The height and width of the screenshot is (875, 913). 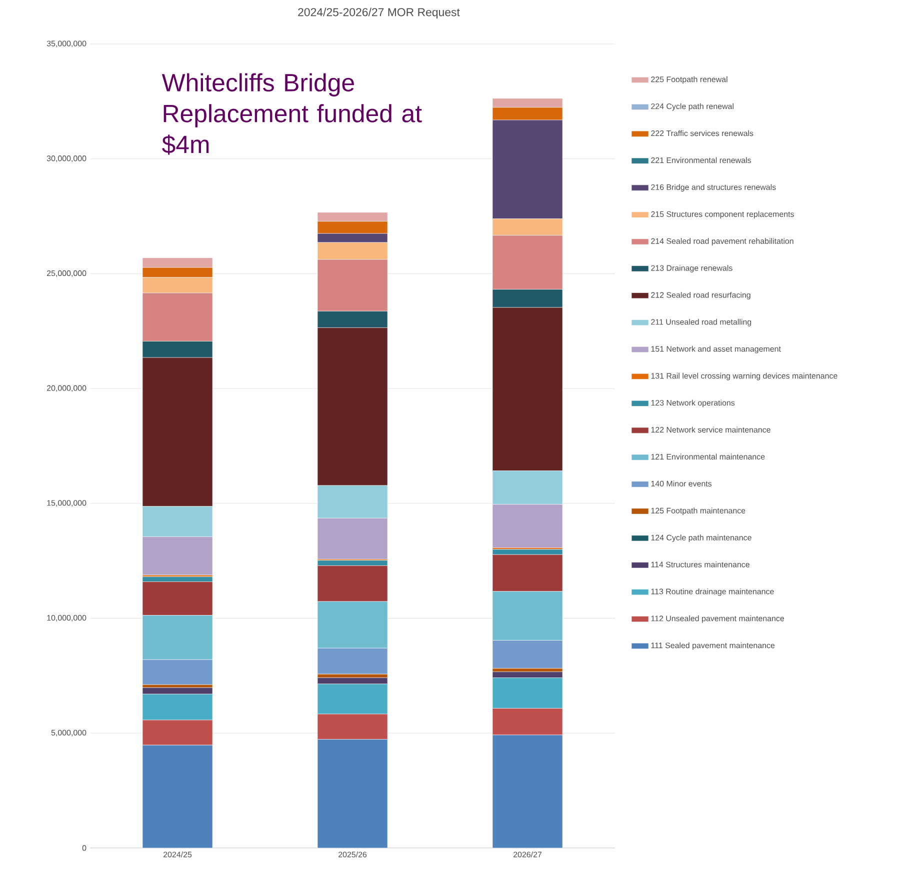 What do you see at coordinates (292, 114) in the screenshot?
I see `annotation: Whitecliffs Bridge Replacement funded at $4m` at bounding box center [292, 114].